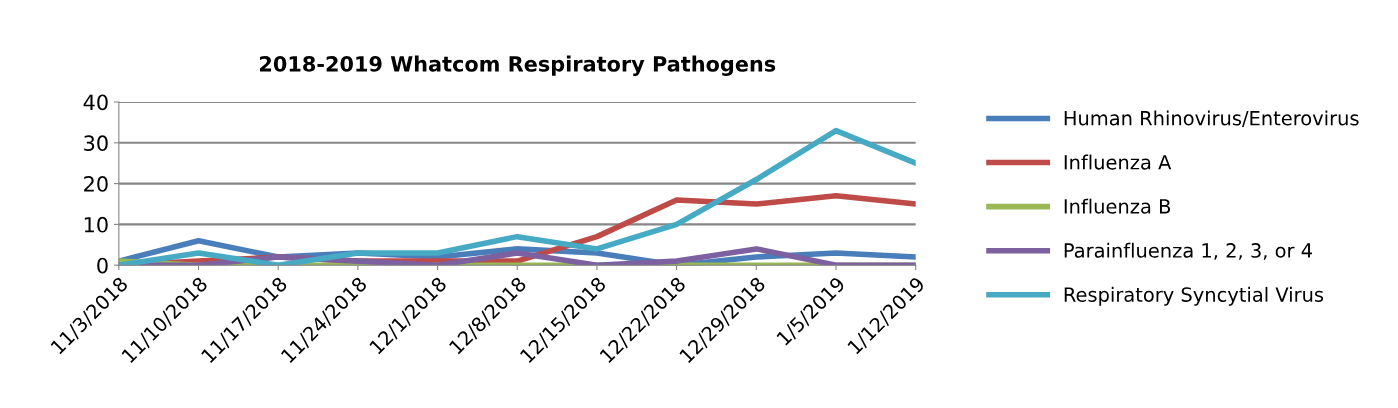 The height and width of the screenshot is (408, 1398). What do you see at coordinates (1118, 162) in the screenshot?
I see `legend-label: Influenza A` at bounding box center [1118, 162].